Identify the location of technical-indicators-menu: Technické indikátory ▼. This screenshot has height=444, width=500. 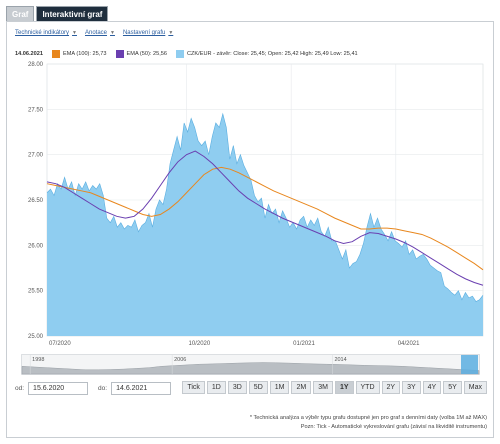
(46, 33).